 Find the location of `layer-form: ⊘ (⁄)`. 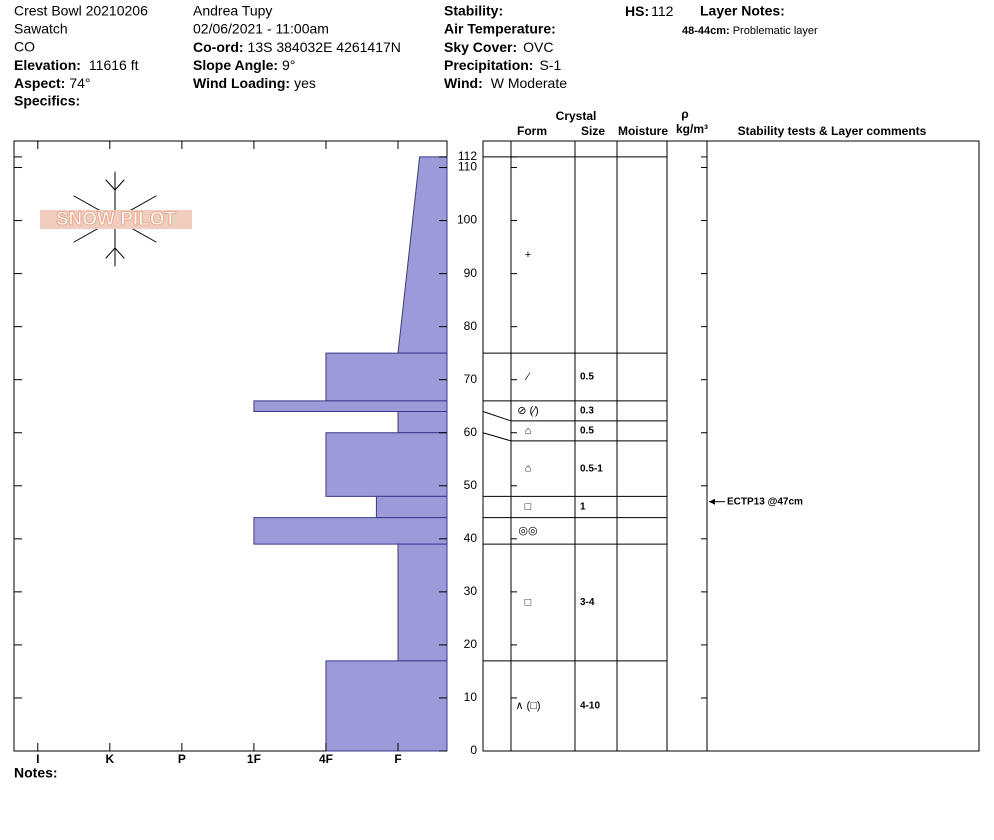

layer-form: ⊘ (⁄) is located at coordinates (527, 411).